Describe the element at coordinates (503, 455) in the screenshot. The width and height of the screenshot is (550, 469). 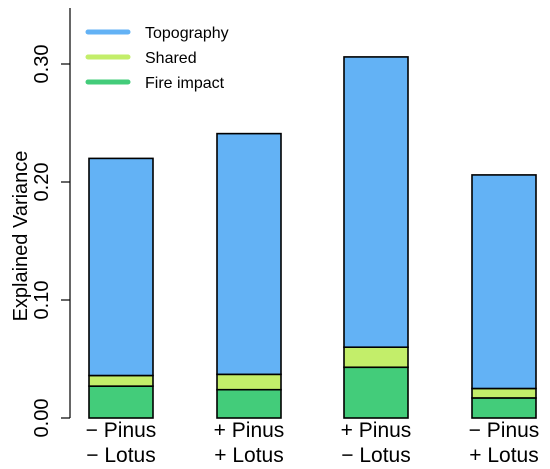
I see `x-category-label-3-1: + Lotus` at that location.